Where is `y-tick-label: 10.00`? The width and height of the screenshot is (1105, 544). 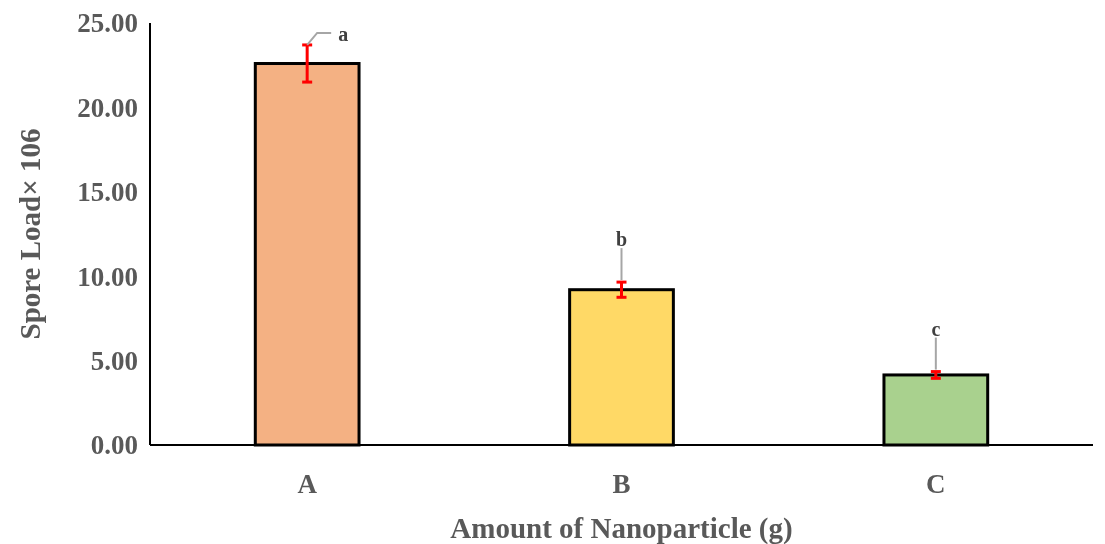
y-tick-label: 10.00 is located at coordinates (107, 276).